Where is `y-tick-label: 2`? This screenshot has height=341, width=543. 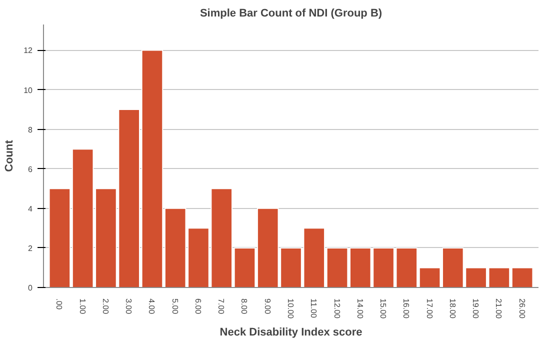 y-tick-label: 2 is located at coordinates (31, 248).